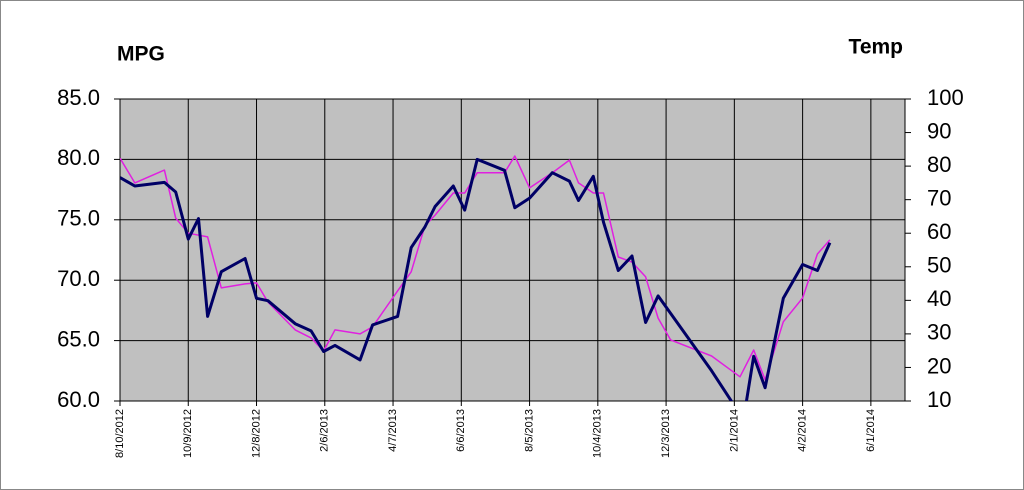 The image size is (1024, 490). Describe the element at coordinates (188, 433) in the screenshot. I see `x-tick-label: 10/9/2012` at that location.